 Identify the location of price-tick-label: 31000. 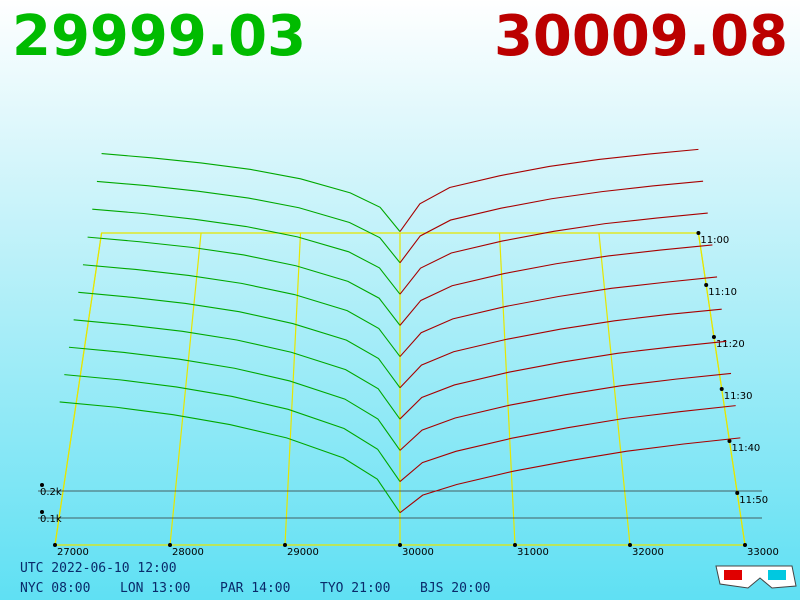
(533, 552).